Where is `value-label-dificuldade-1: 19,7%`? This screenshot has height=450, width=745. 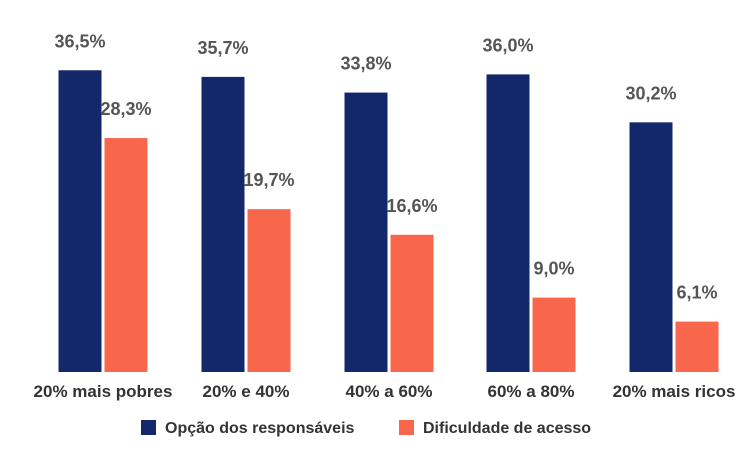 value-label-dificuldade-1: 19,7% is located at coordinates (268, 180).